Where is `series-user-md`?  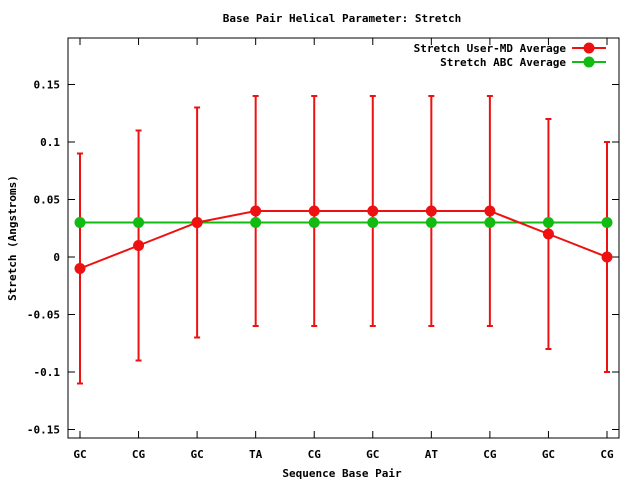
series-user-md is located at coordinates (343, 239).